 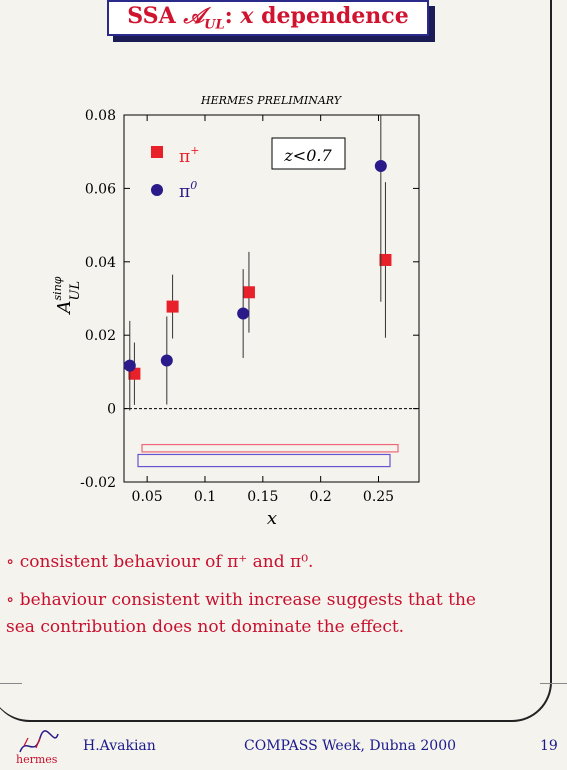 I want to click on x-tick-label: 0.1, so click(x=205, y=497).